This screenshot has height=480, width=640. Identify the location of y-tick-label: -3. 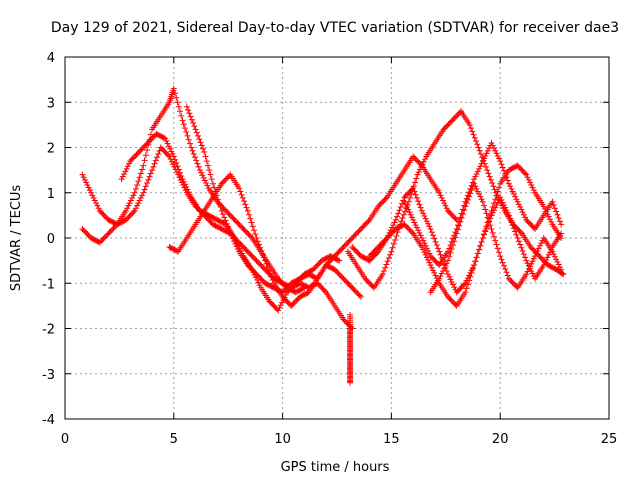
(48, 375).